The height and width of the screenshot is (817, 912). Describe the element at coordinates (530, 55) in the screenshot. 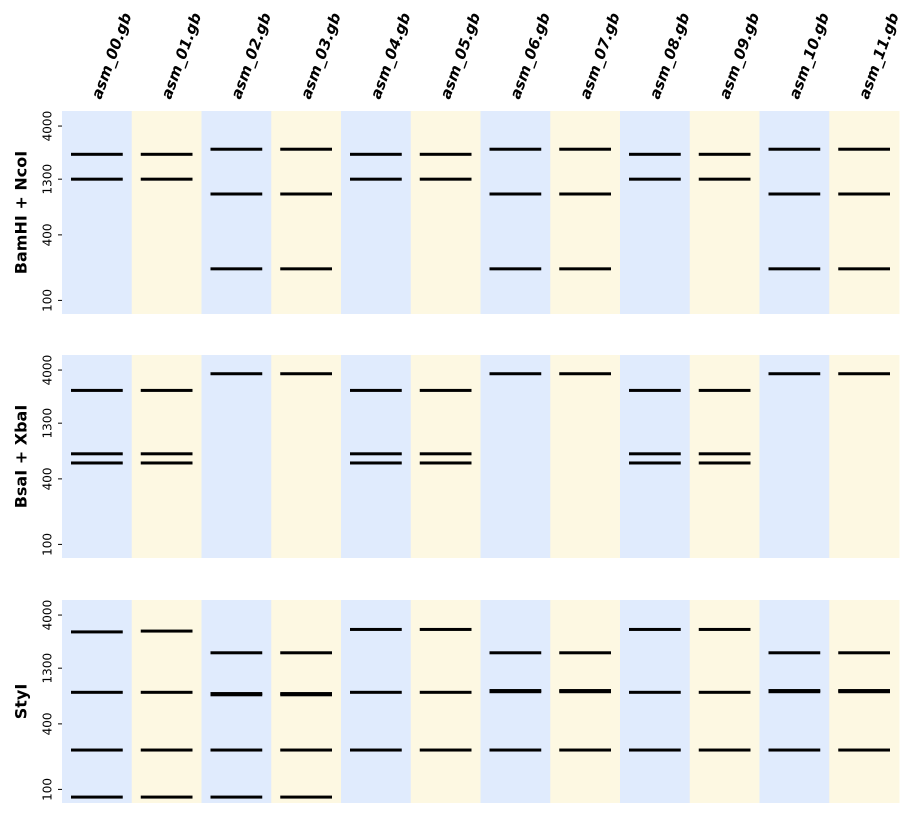

I see `lane-title: asm_06.gb` at that location.